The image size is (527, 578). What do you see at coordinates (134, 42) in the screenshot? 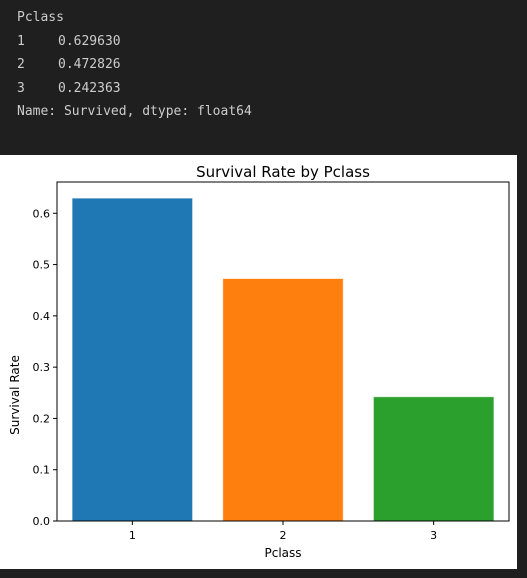
I see `series-row: 1 0.629630` at bounding box center [134, 42].